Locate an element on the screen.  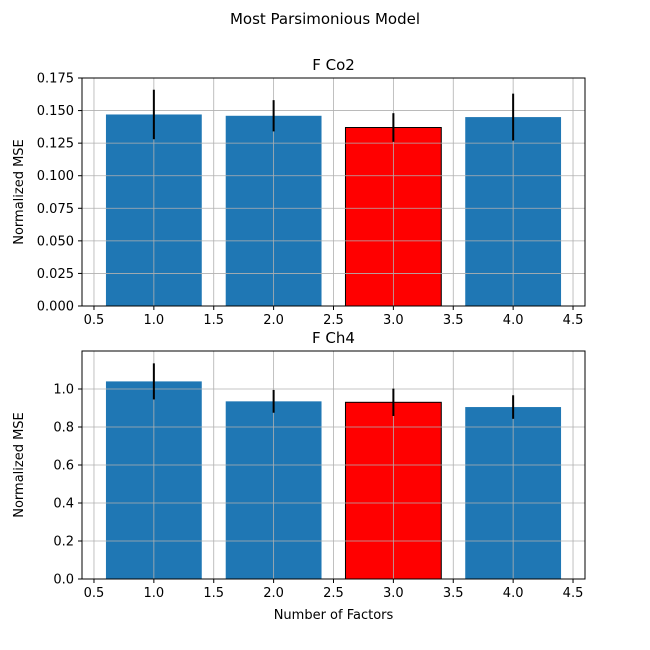
y-tick-label: 0.2 is located at coordinates (63, 542).